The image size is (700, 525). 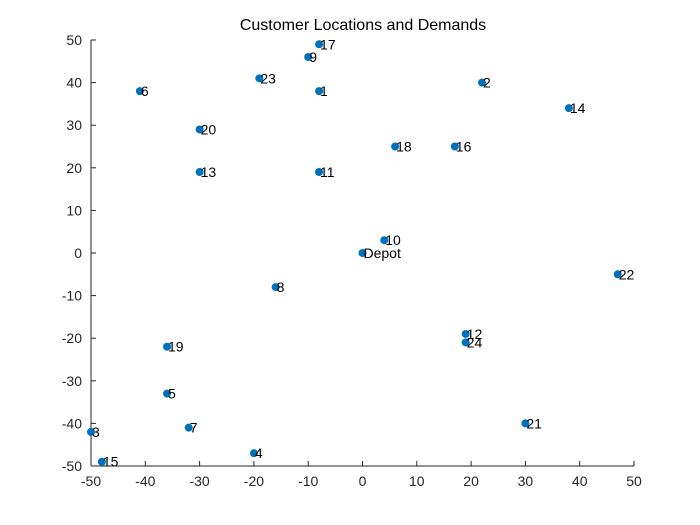 What do you see at coordinates (254, 481) in the screenshot?
I see `x-tick-label: -20` at bounding box center [254, 481].